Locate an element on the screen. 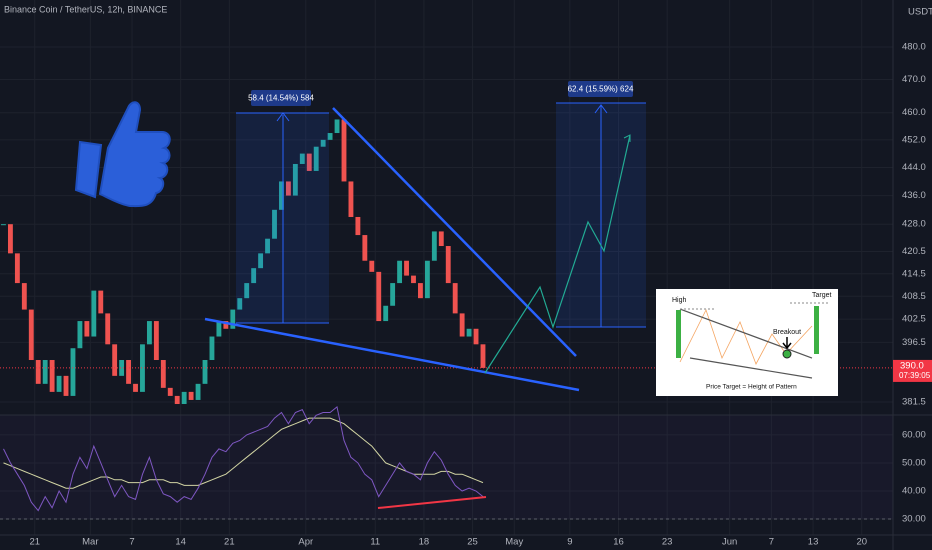  price-tick-label: 408.5 is located at coordinates (914, 296).